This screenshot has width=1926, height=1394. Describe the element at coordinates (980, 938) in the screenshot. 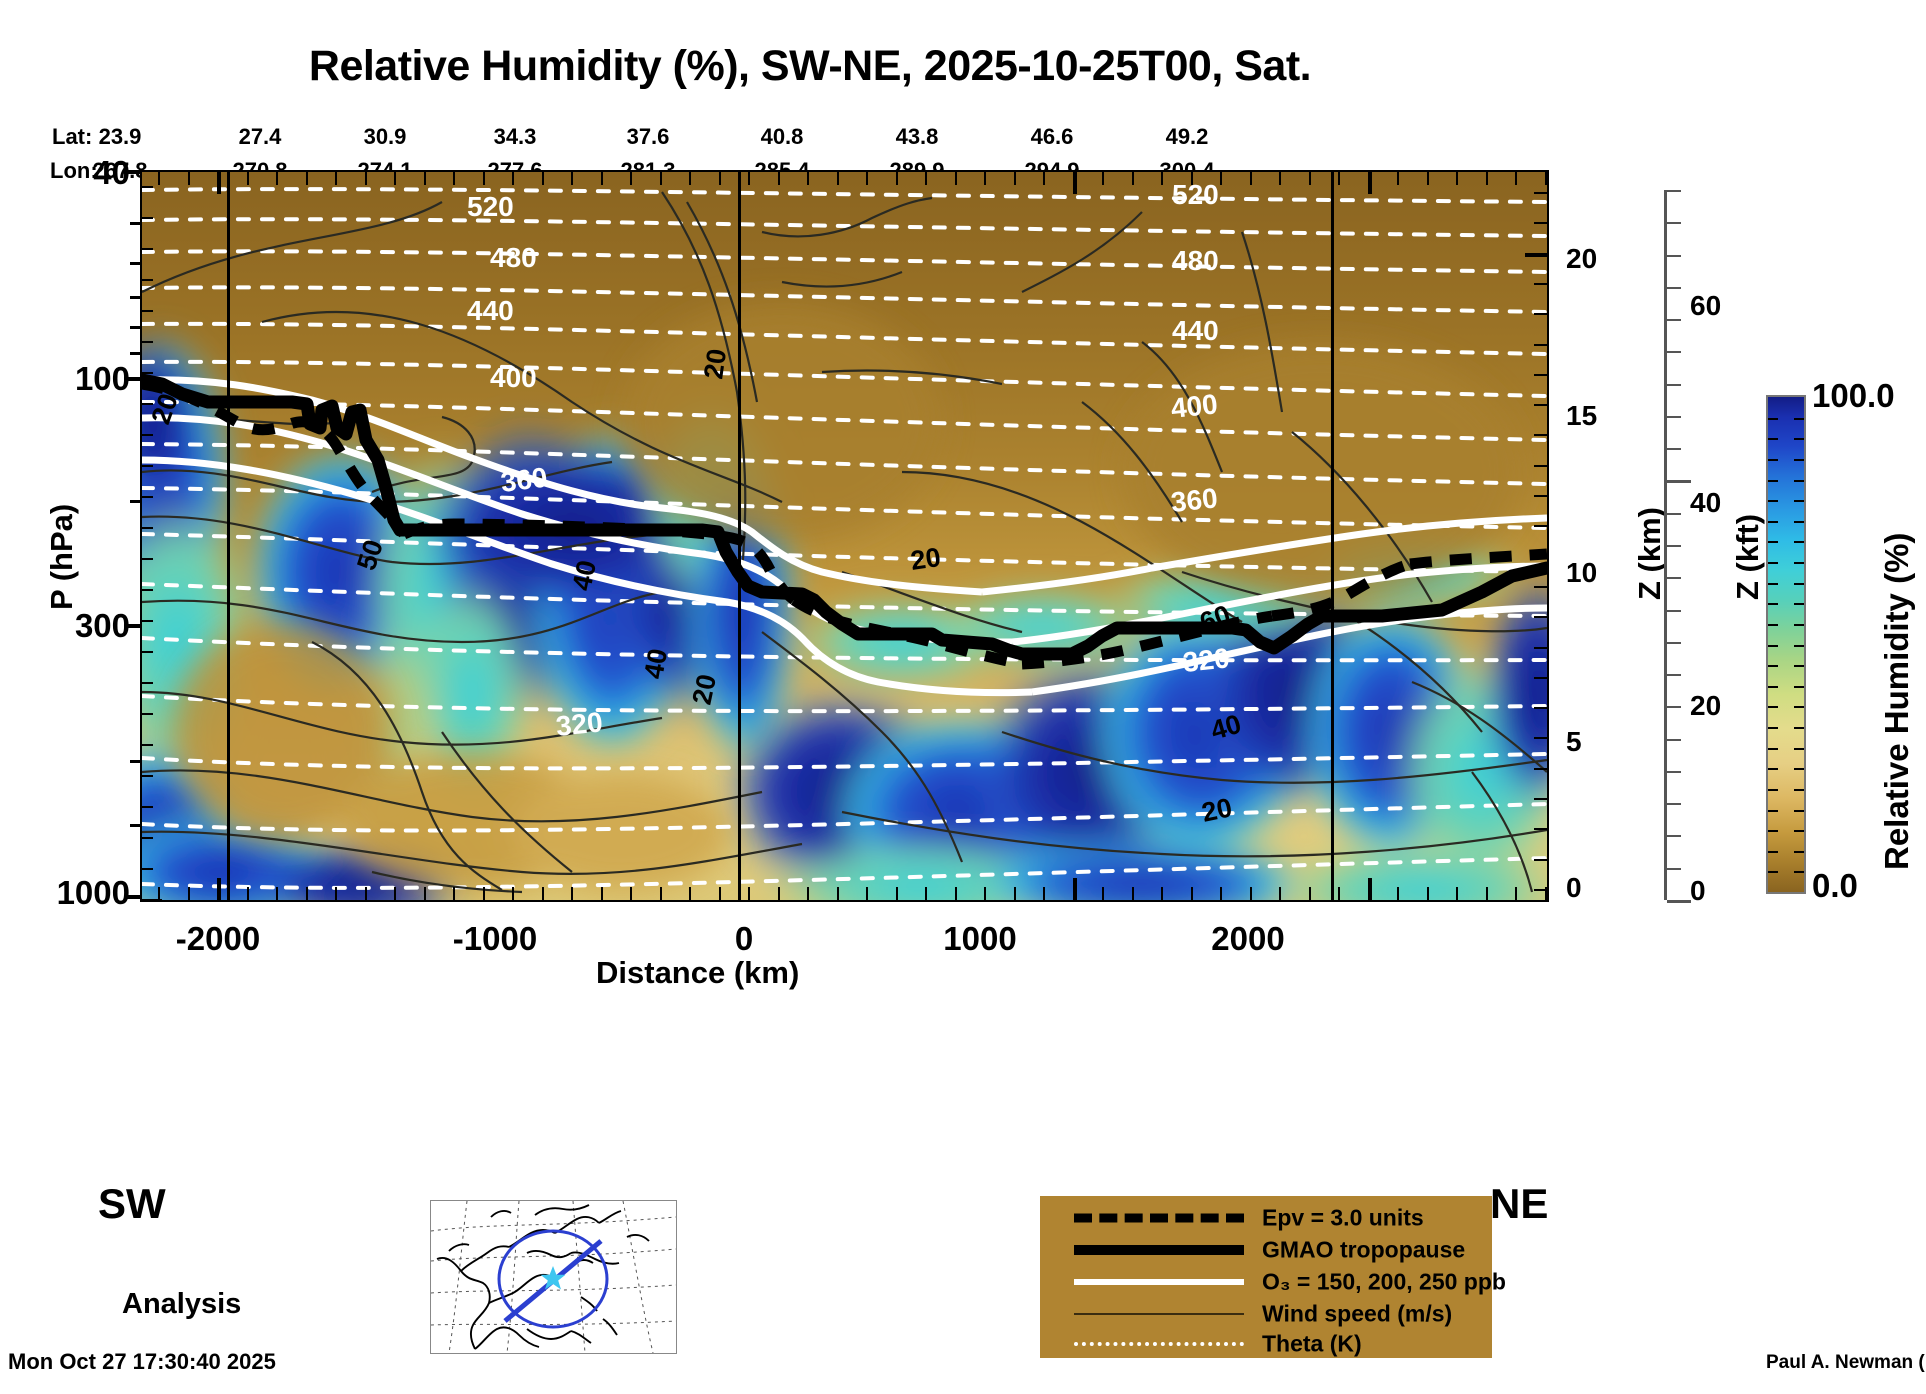

I see `x-tick-1000: 1000` at that location.